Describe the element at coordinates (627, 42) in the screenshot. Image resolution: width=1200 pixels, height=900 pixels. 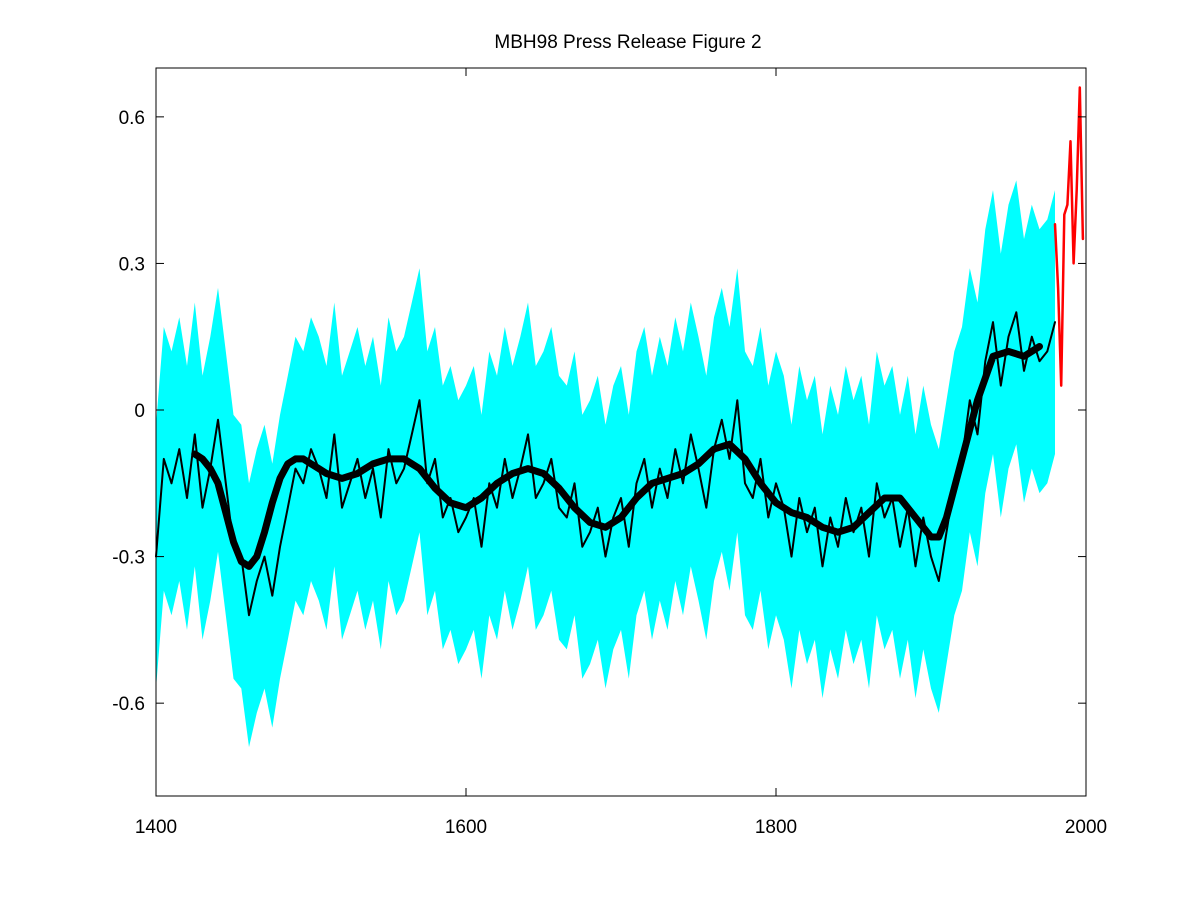
I see `chart-title: MBH98 Press Release Figure 2` at that location.